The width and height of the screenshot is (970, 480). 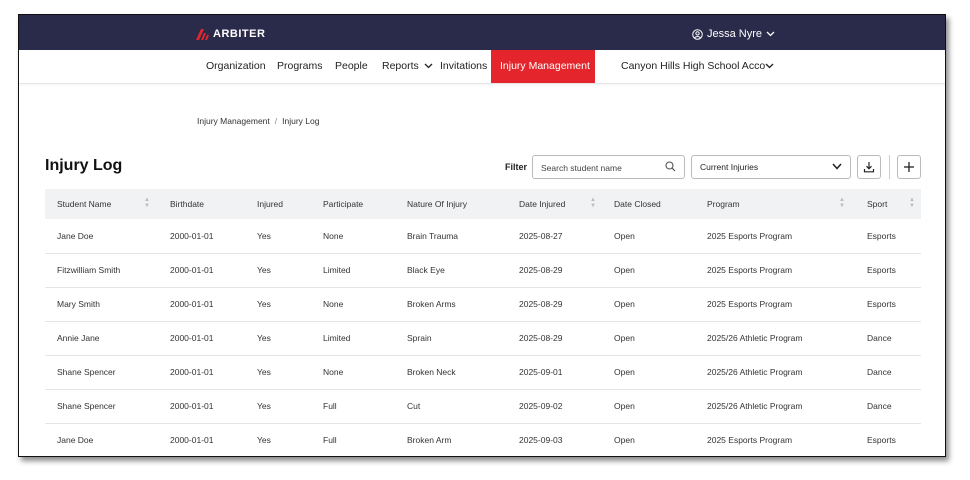 I want to click on column-header-label: Student Name, so click(x=84, y=204).